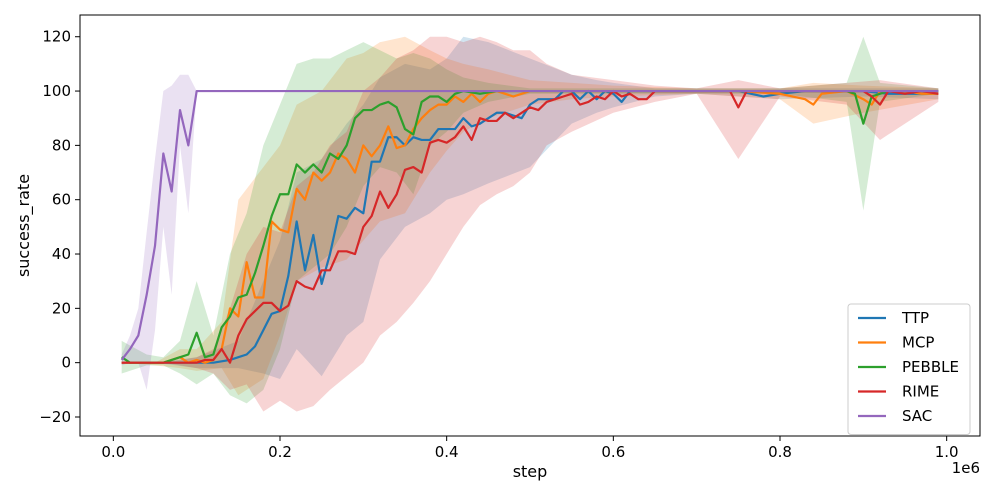 The width and height of the screenshot is (996, 498). What do you see at coordinates (613, 452) in the screenshot?
I see `x-tick-label: 0.6` at bounding box center [613, 452].